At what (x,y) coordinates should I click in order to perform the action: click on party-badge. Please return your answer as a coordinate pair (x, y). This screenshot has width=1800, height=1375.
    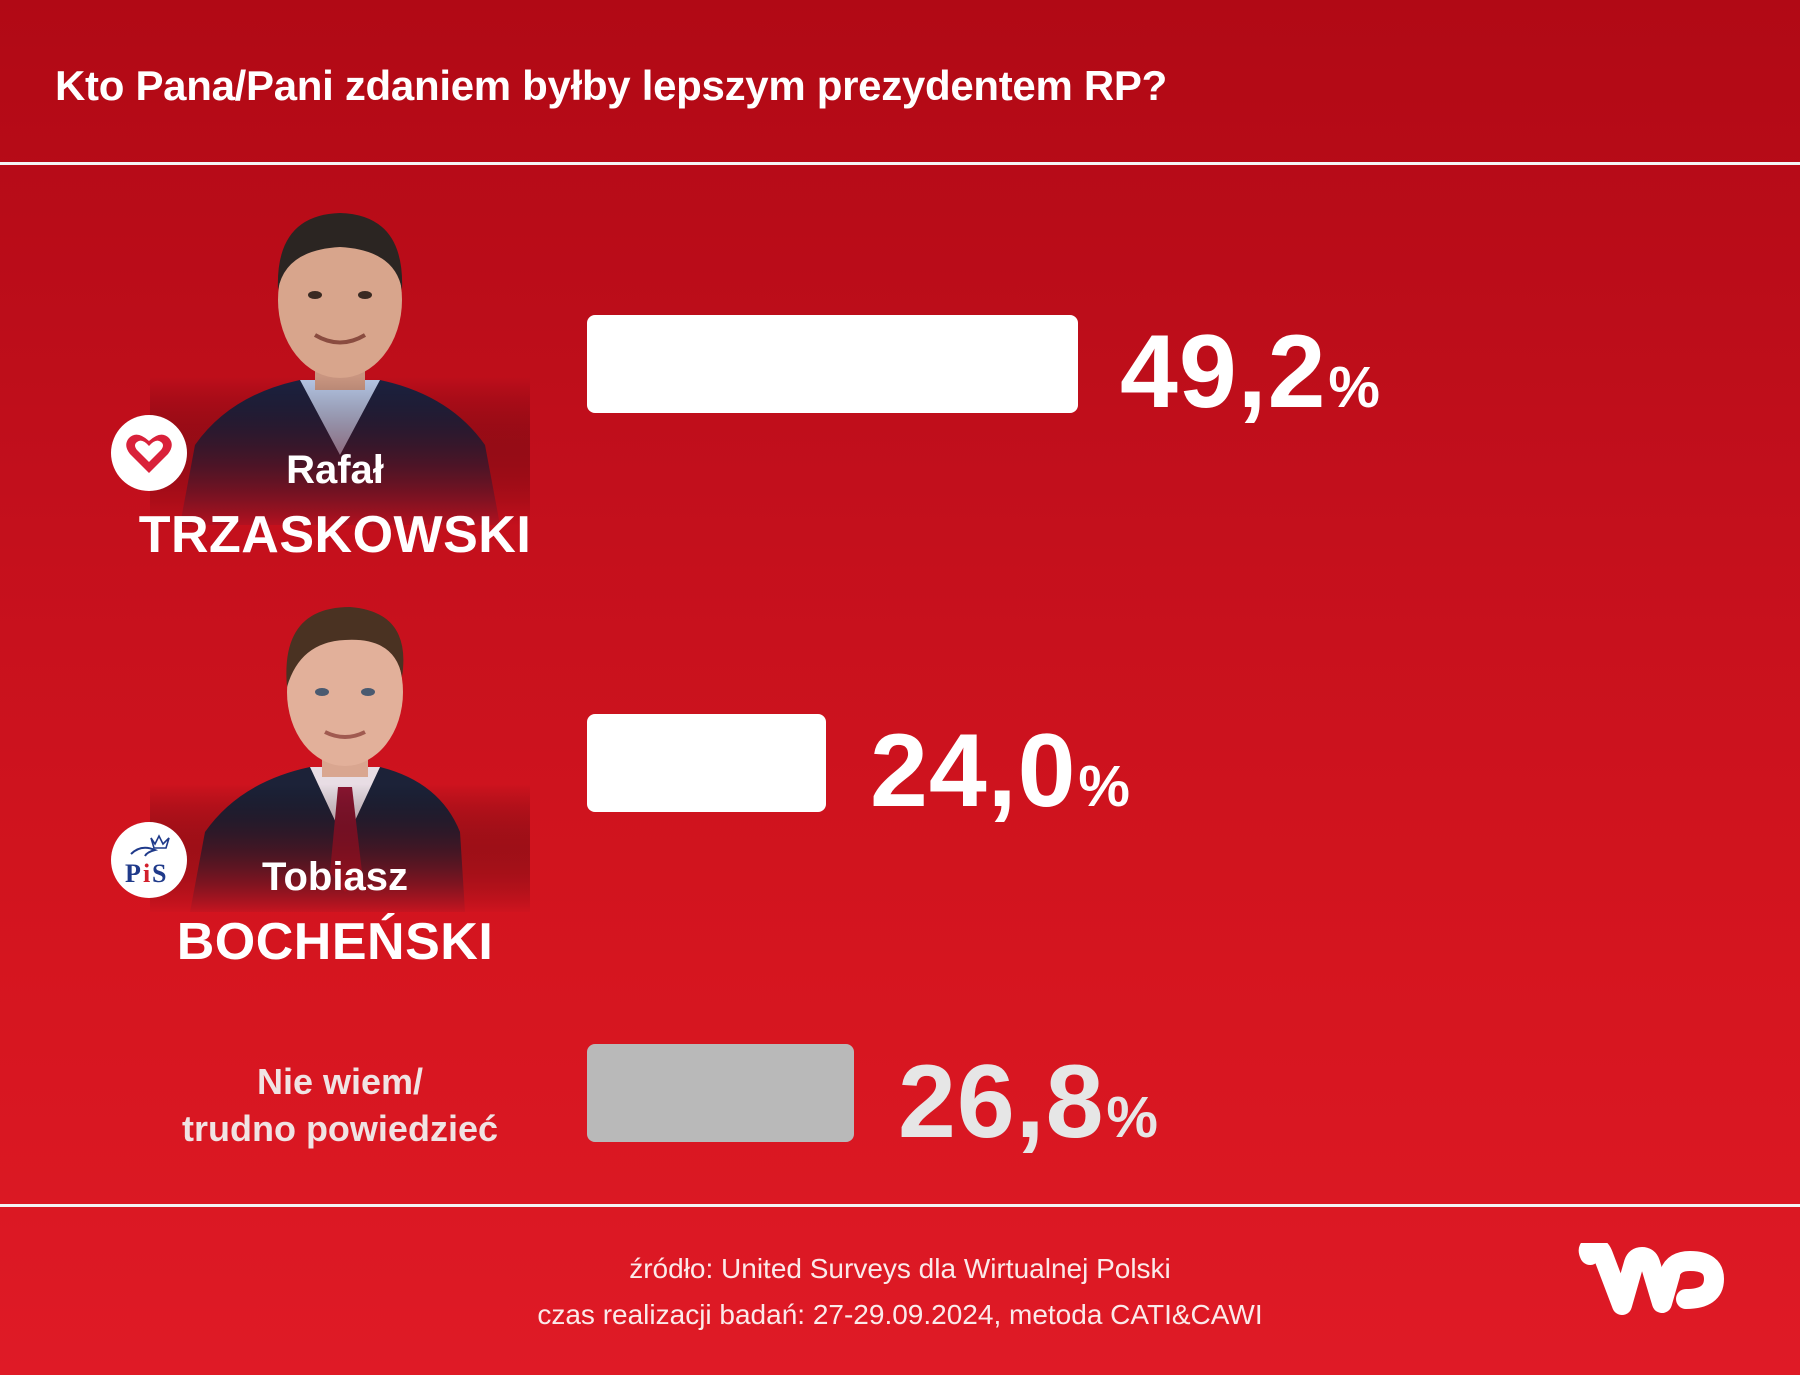
    Looking at the image, I should click on (149, 453).